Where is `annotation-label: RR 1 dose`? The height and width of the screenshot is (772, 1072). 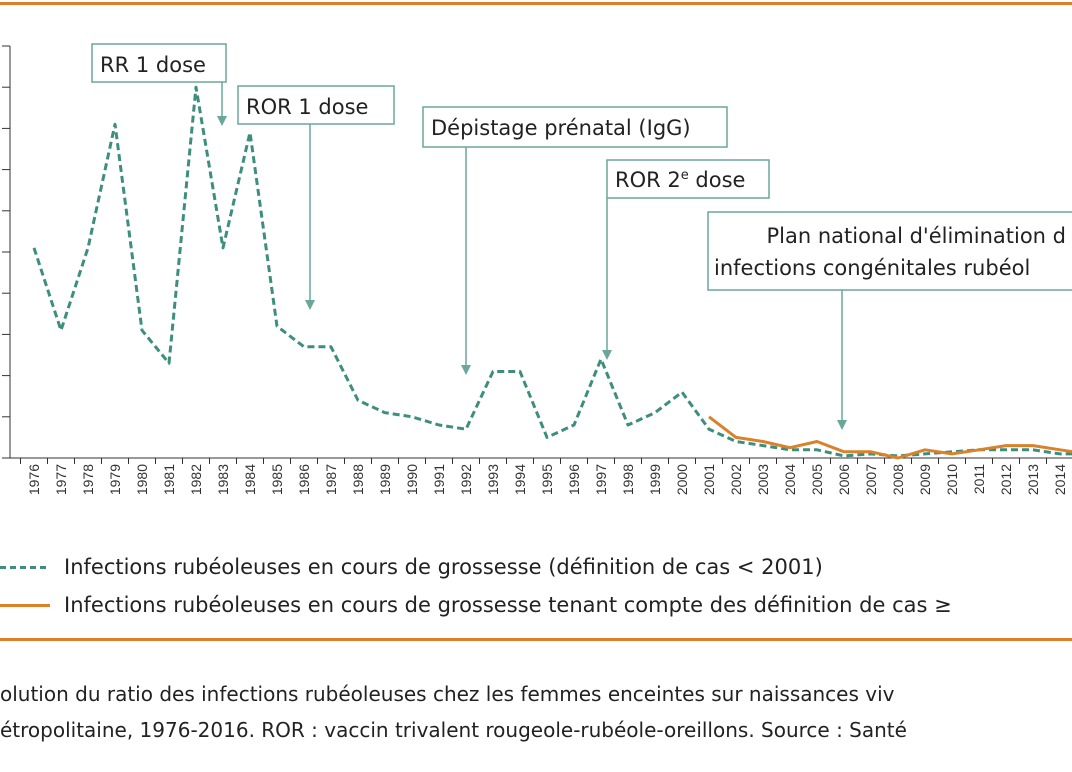 annotation-label: RR 1 dose is located at coordinates (153, 65).